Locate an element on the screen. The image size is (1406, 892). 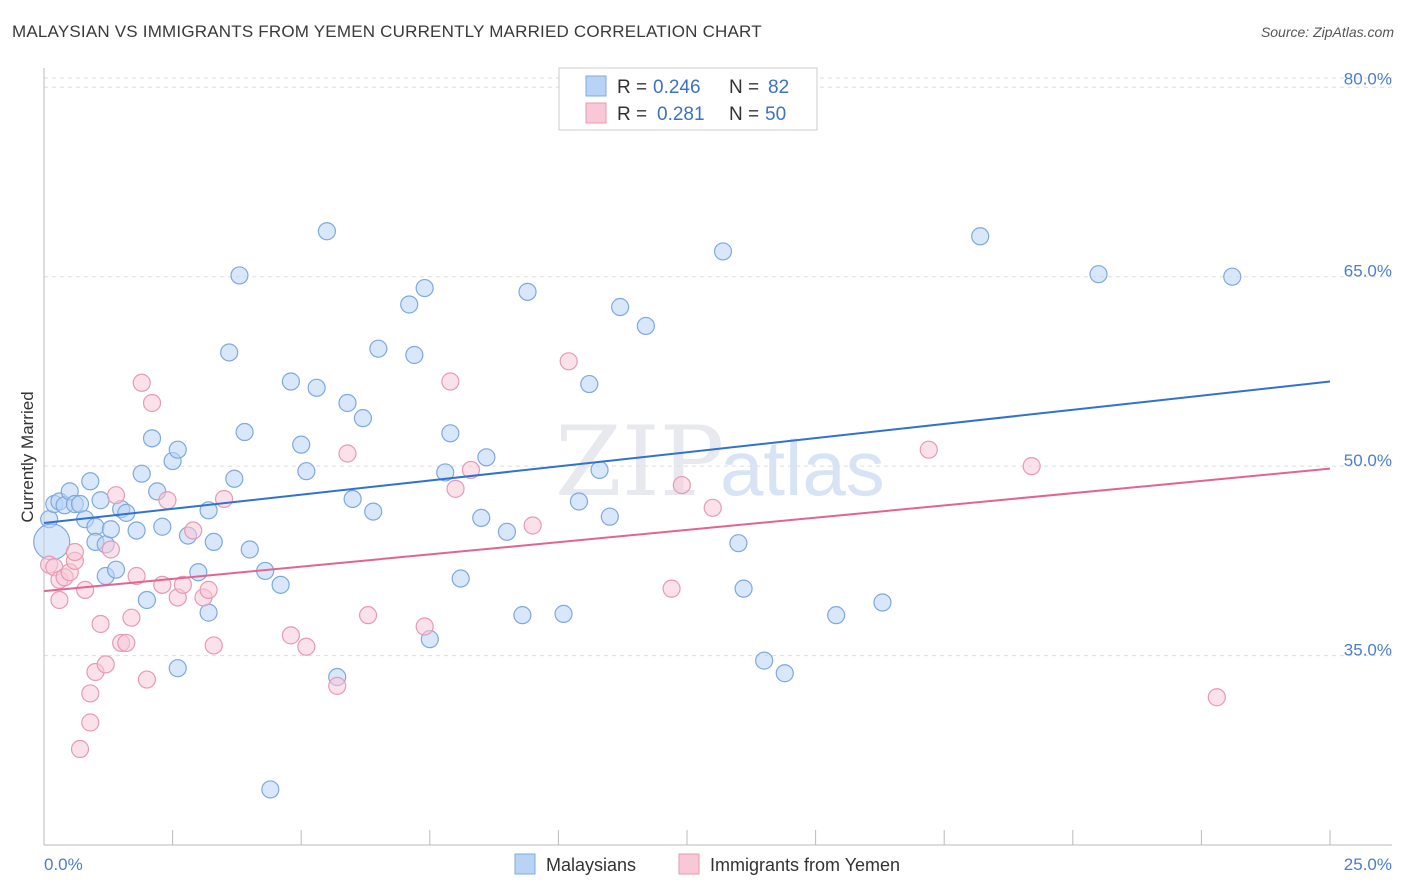
legend-r-label-0: R = is located at coordinates (632, 87).